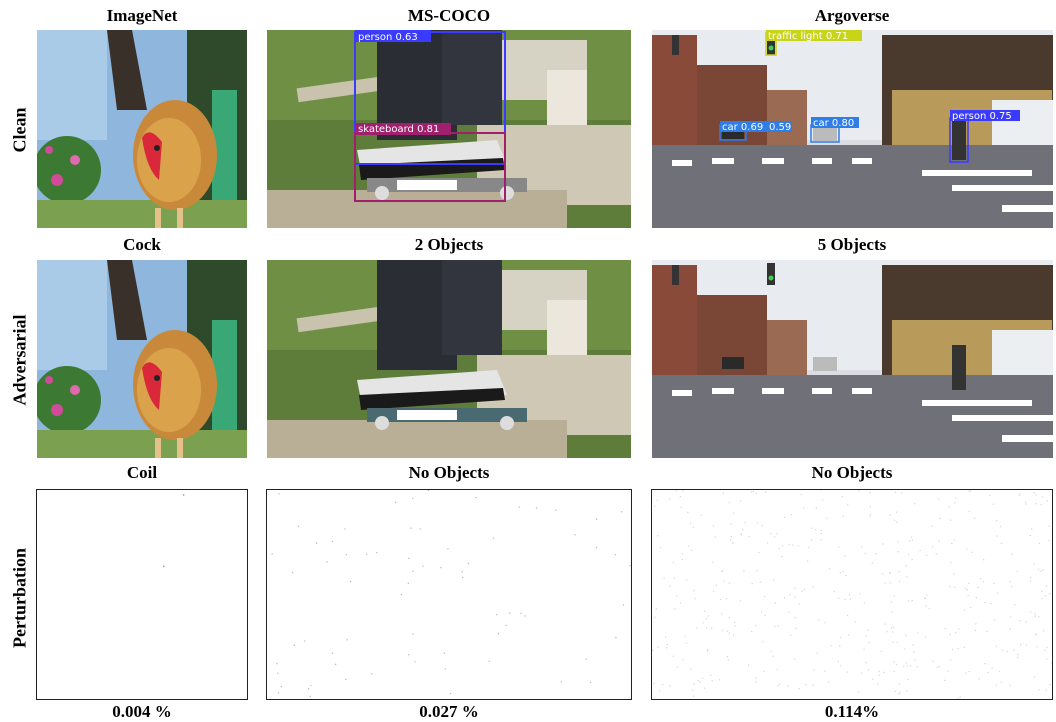  Describe the element at coordinates (780, 127) in the screenshot. I see `argo-detection-car-2: 0.59` at that location.